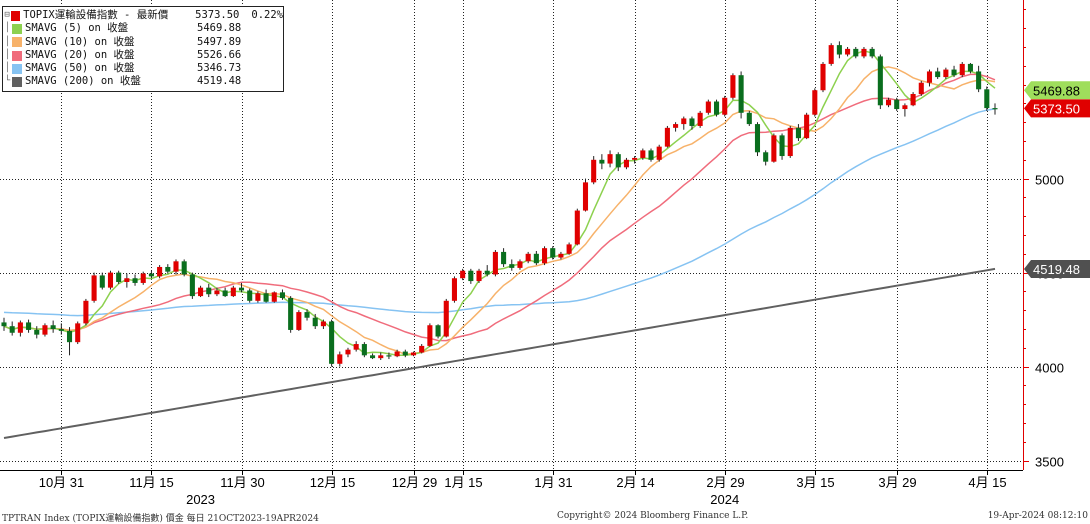  Describe the element at coordinates (7, 81) in the screenshot. I see `legend-tree-icon: └` at that location.